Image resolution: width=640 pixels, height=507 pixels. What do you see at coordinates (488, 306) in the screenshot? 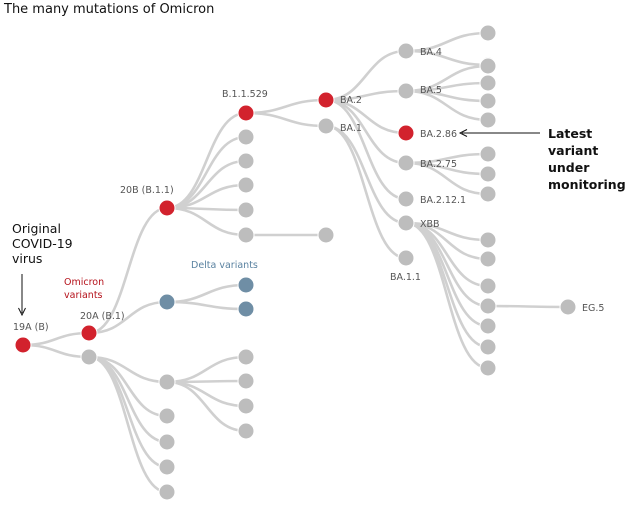
I see `node-xbbc4` at bounding box center [488, 306].